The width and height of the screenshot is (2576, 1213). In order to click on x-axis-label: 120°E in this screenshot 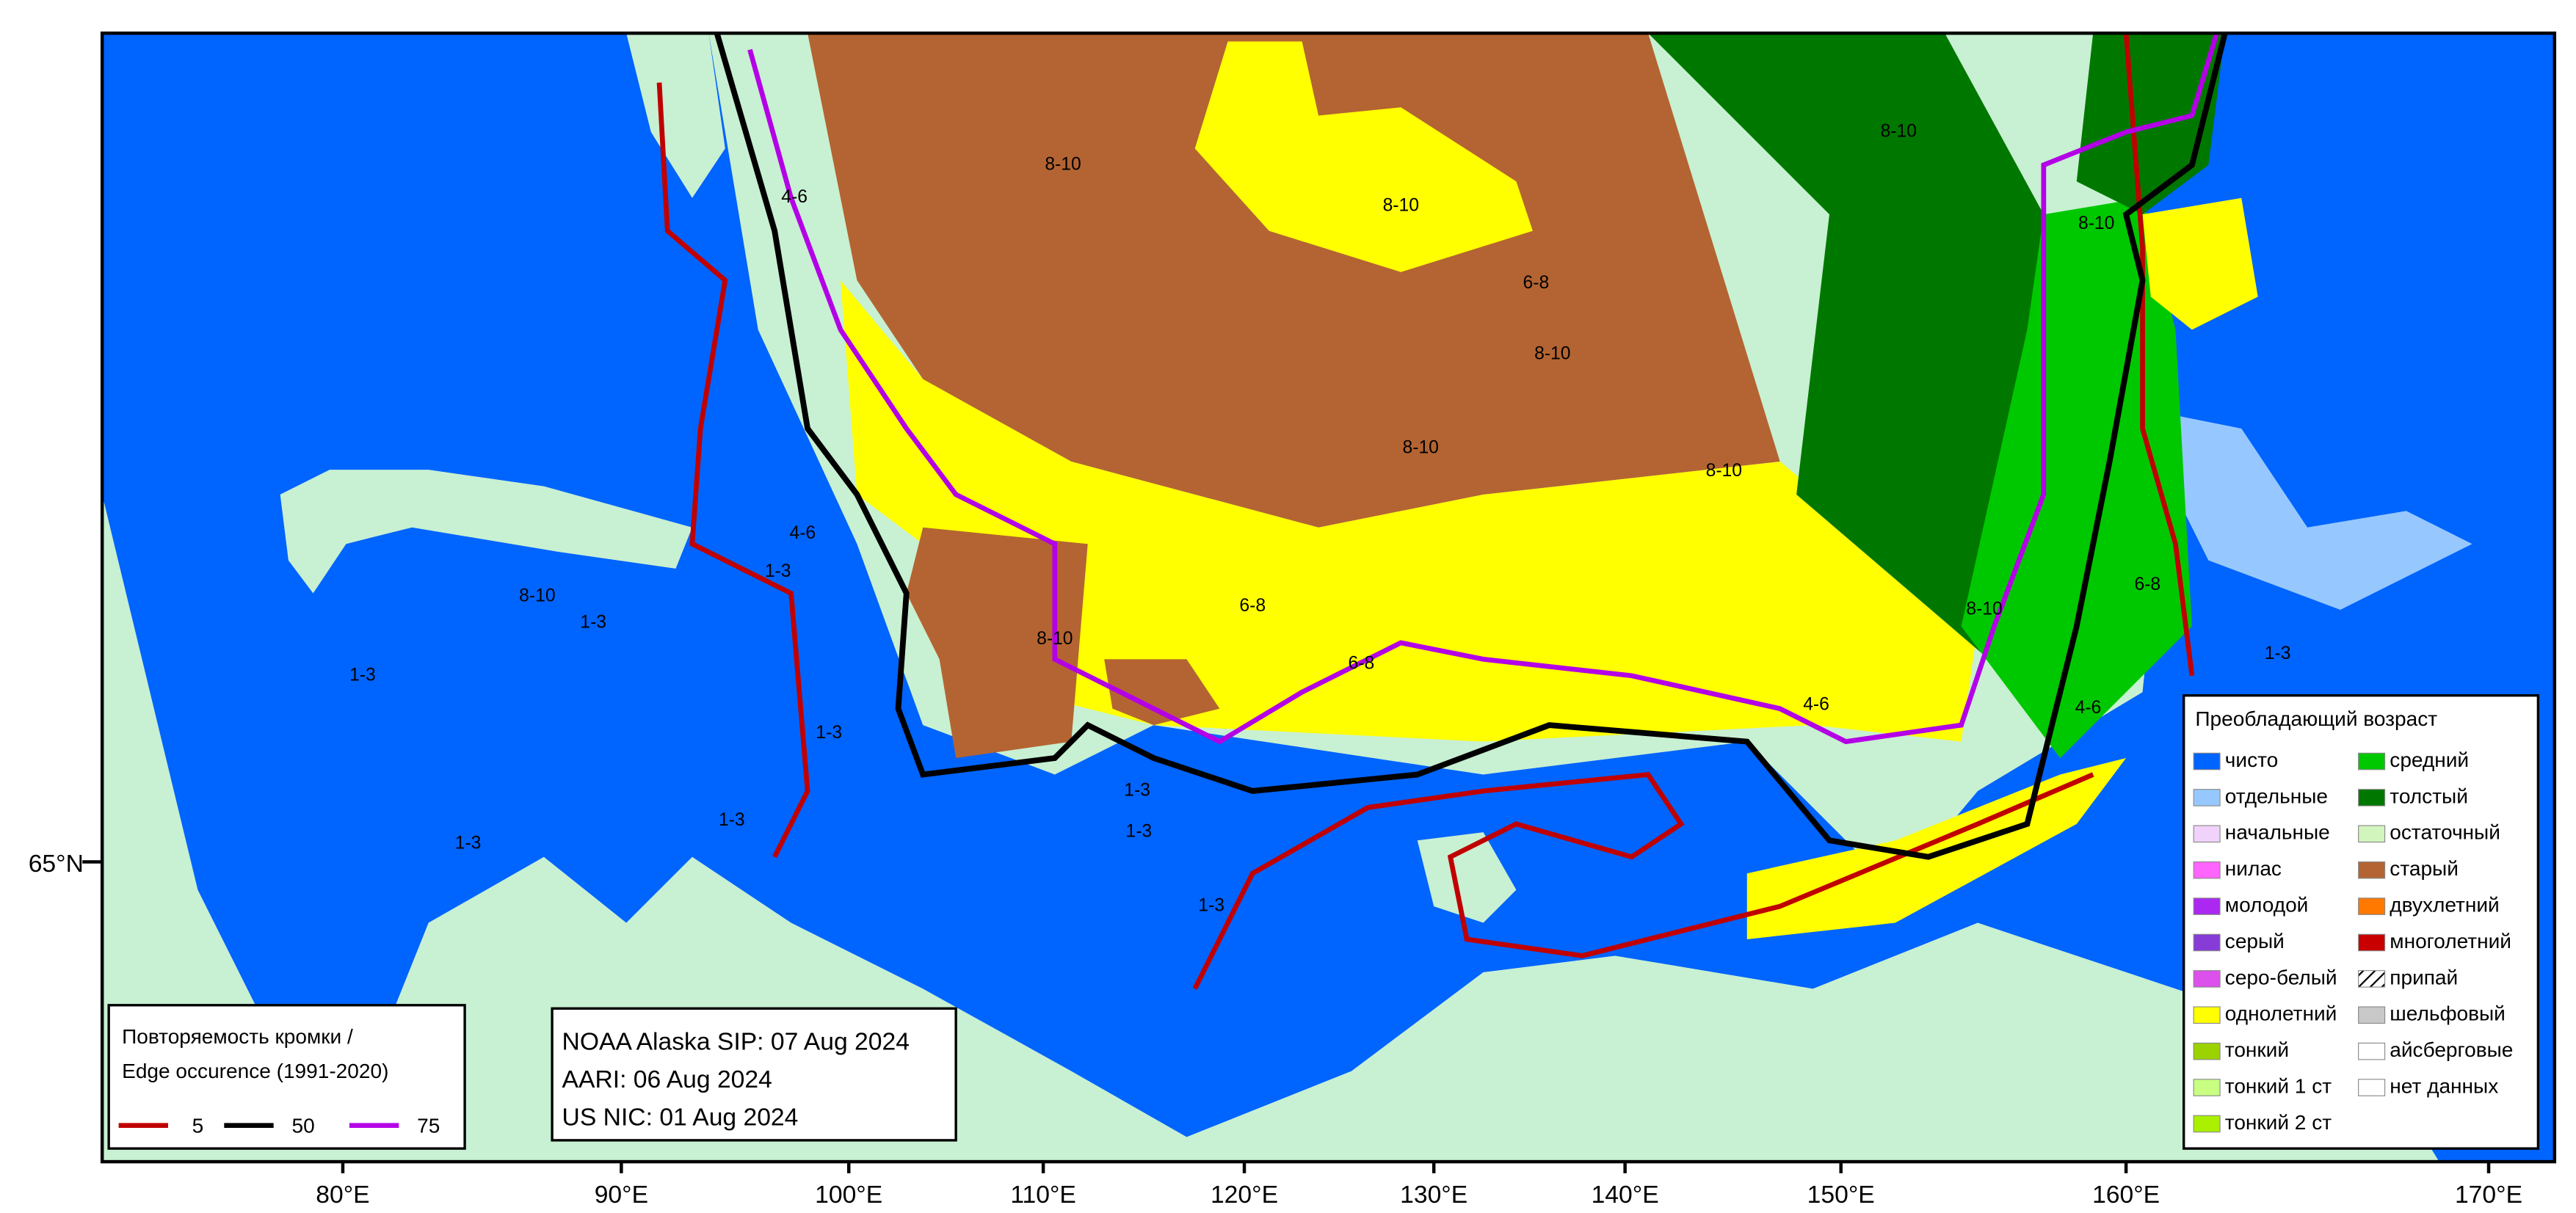, I will do `click(1245, 1195)`.